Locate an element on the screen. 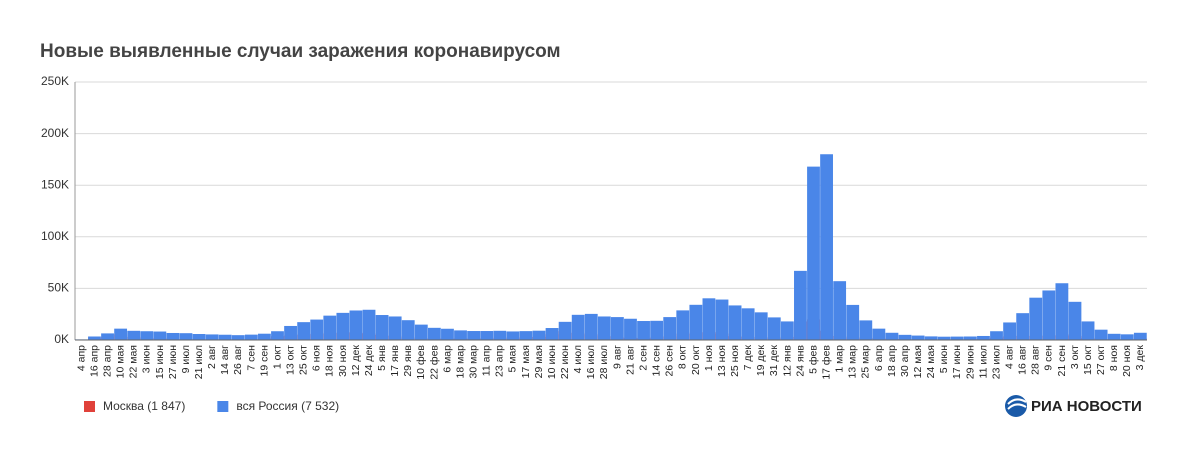 This screenshot has width=1195, height=450. x-tick-label: 2 авг is located at coordinates (212, 357).